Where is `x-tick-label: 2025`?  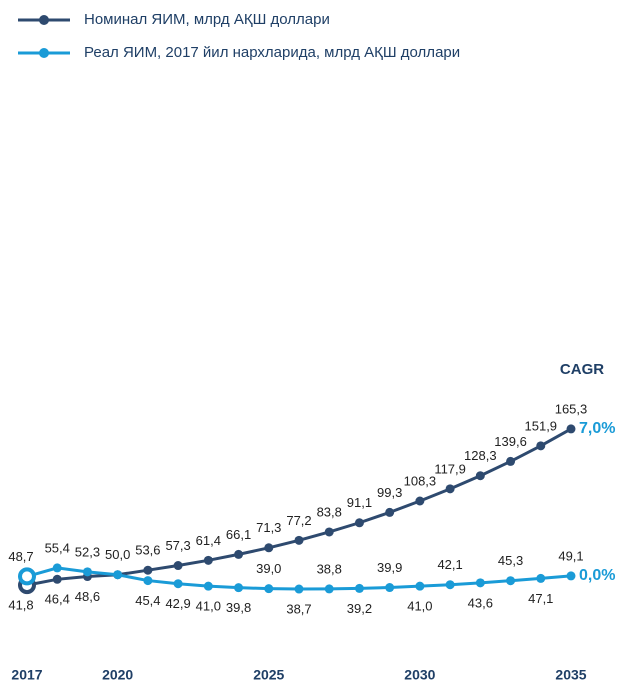
x-tick-label: 2025 is located at coordinates (268, 674).